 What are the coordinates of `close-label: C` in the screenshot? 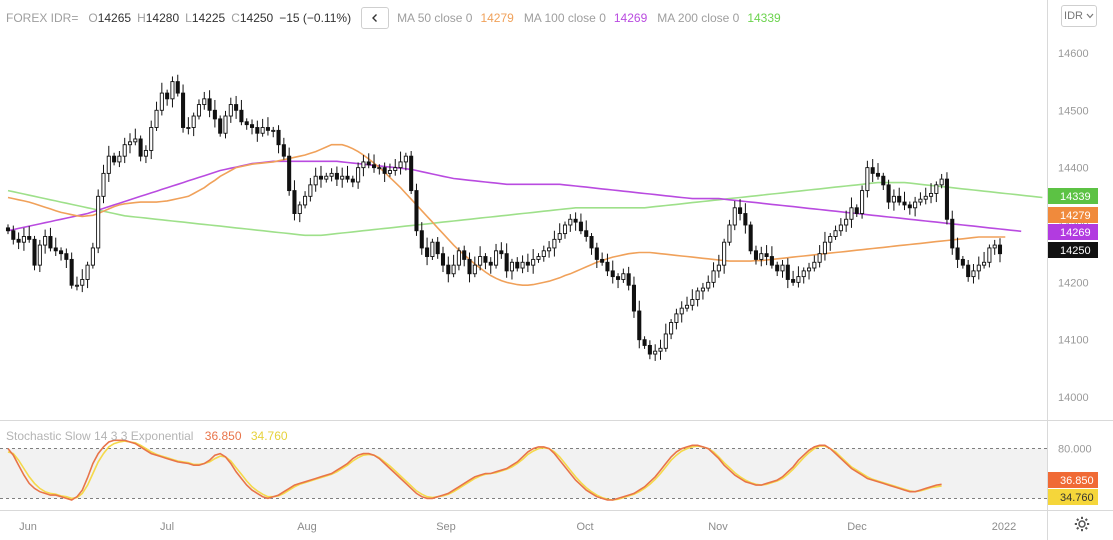 It's located at (235, 18).